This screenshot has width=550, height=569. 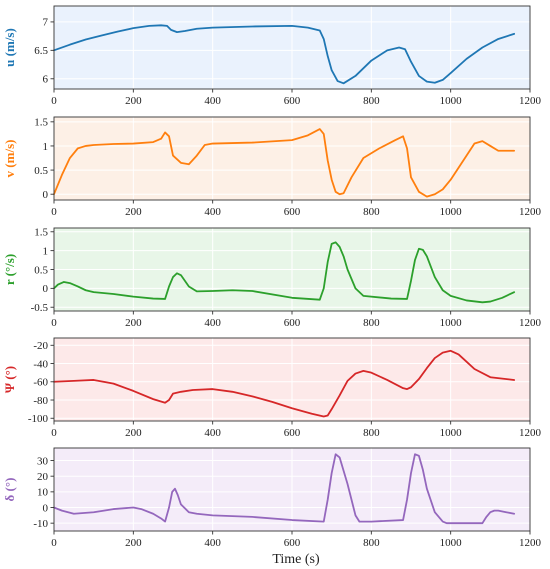 I want to click on y-axis-label: u (m/s), so click(x=9, y=47).